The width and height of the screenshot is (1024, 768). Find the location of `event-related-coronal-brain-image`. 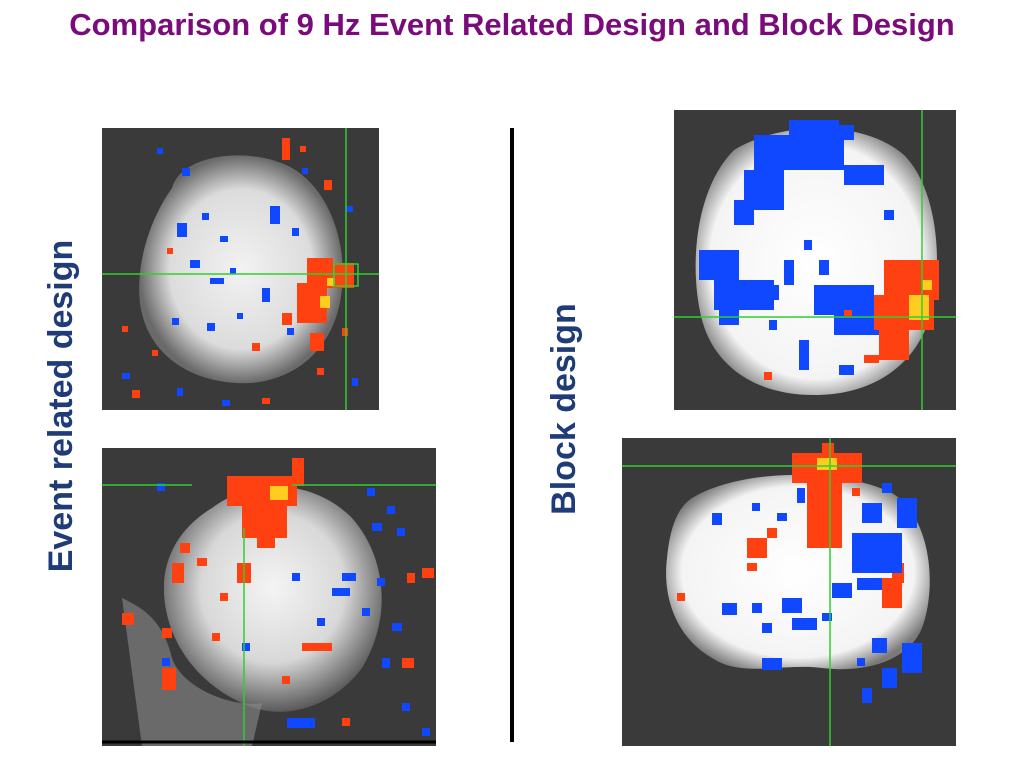

event-related-coronal-brain-image is located at coordinates (269, 597).